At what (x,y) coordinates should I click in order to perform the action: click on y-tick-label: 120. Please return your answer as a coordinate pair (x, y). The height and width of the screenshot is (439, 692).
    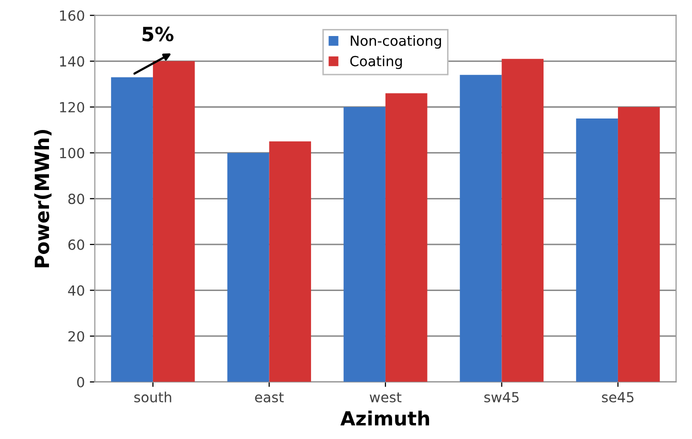
    Looking at the image, I should click on (72, 107).